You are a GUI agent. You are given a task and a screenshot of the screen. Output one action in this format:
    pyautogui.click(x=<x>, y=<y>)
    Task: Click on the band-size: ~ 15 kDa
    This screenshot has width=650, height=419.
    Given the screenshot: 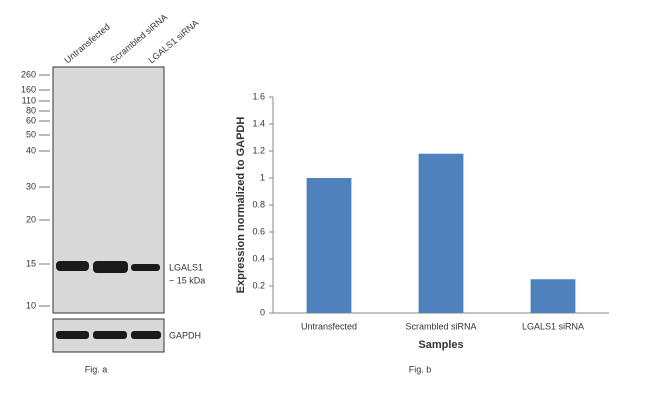 What is the action you would take?
    pyautogui.click(x=187, y=280)
    